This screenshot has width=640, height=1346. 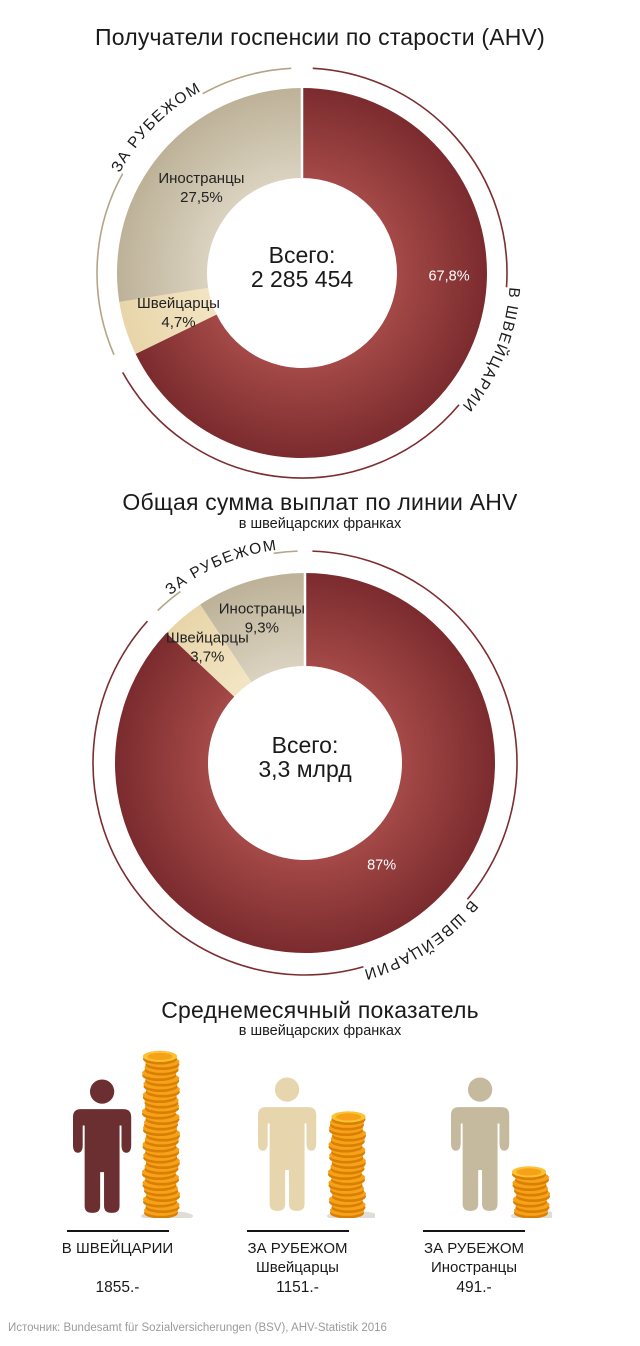 I want to click on chart1-title: Получатели госпенсии по старости (AHV), so click(x=320, y=37).